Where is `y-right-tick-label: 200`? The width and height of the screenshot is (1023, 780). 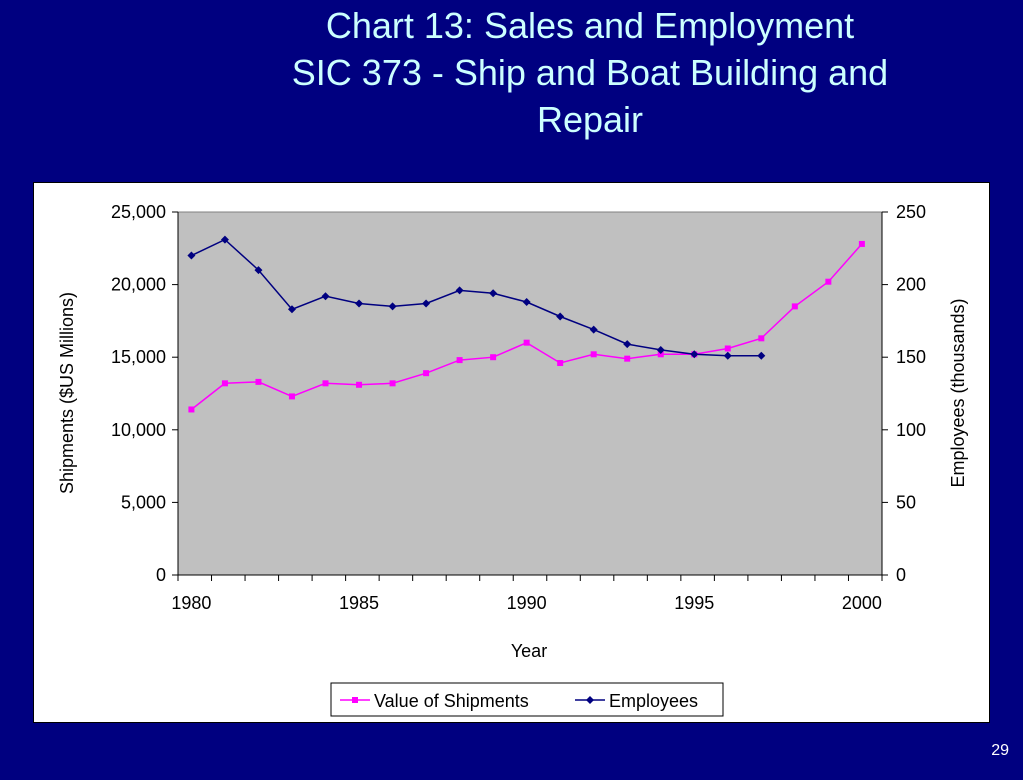
y-right-tick-label: 200 is located at coordinates (911, 285).